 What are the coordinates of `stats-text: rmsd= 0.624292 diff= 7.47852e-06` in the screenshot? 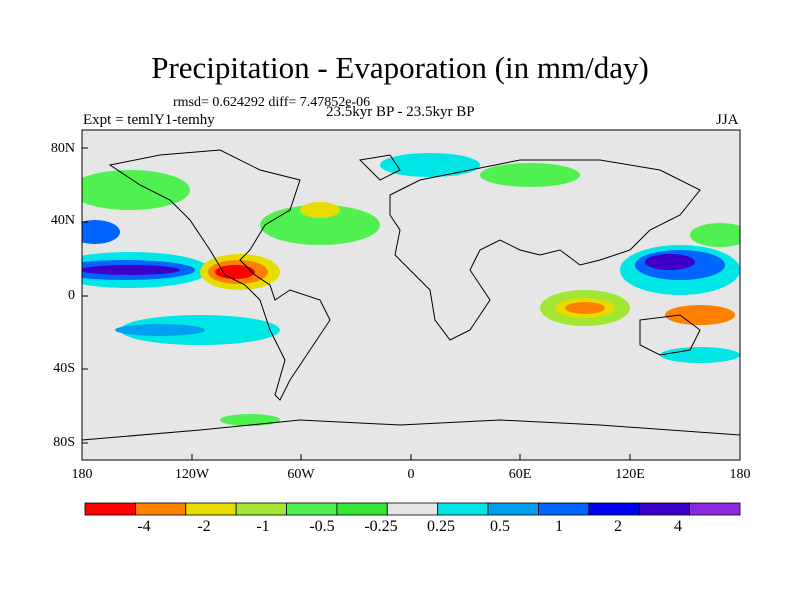 It's located at (272, 102).